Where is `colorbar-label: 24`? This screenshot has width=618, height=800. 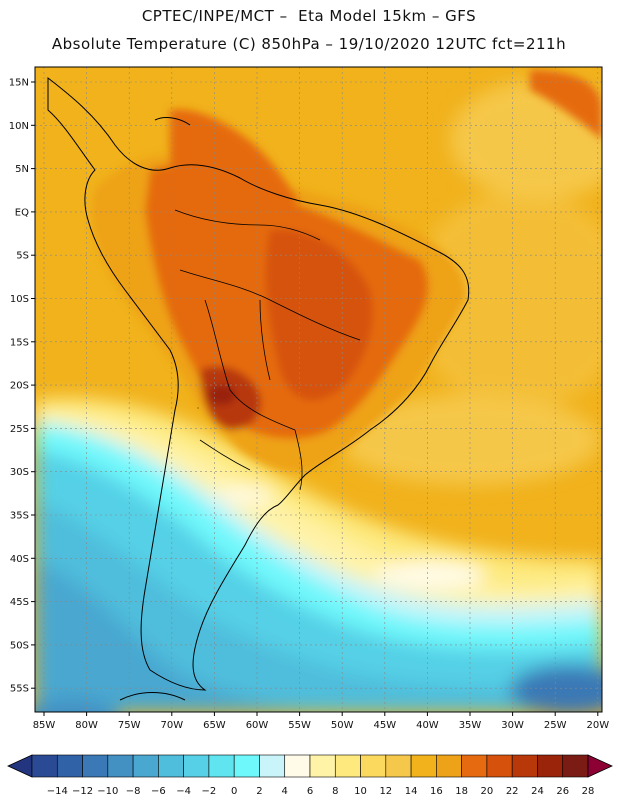
colorbar-label: 24 is located at coordinates (537, 791).